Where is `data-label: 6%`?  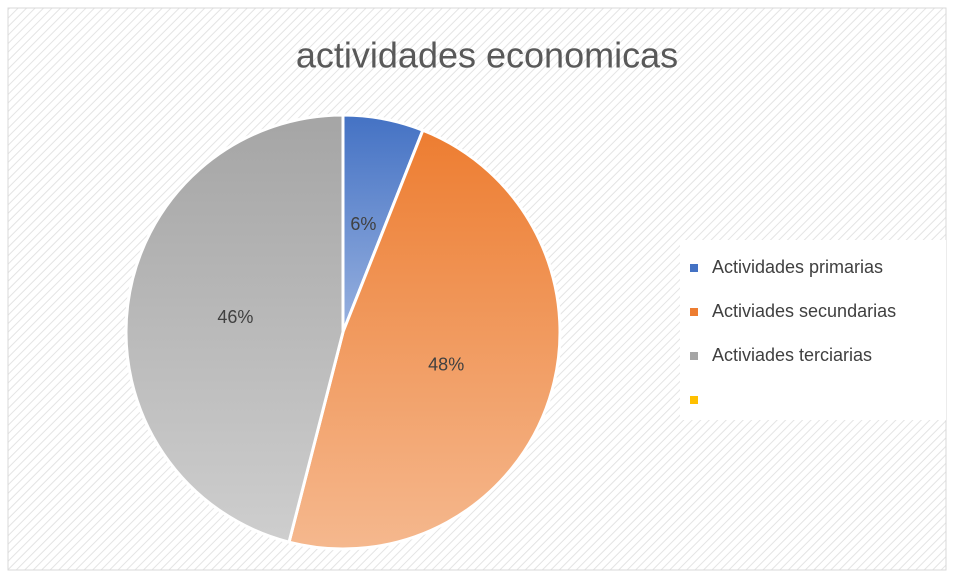 data-label: 6% is located at coordinates (363, 224).